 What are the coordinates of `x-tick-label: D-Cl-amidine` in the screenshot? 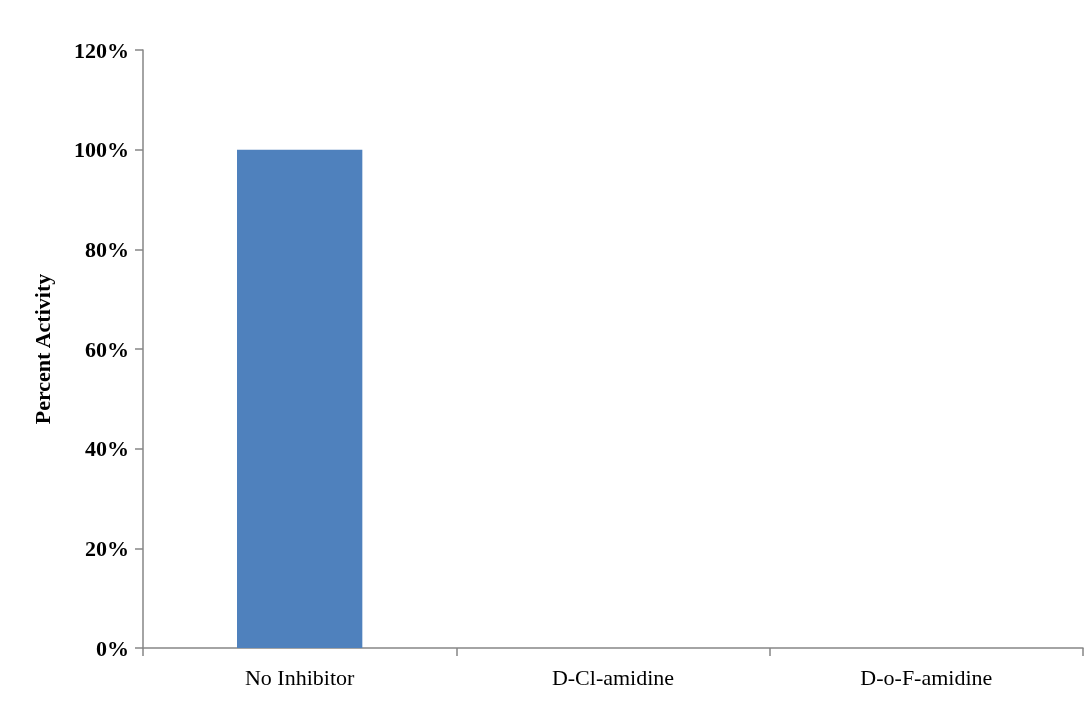 It's located at (613, 677).